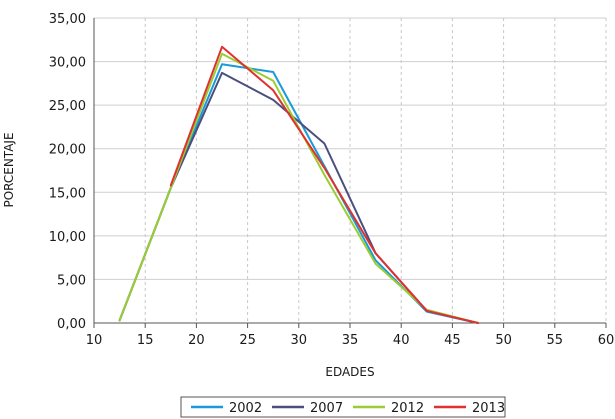  What do you see at coordinates (326, 408) in the screenshot?
I see `legend-label-2007: 2007` at bounding box center [326, 408].